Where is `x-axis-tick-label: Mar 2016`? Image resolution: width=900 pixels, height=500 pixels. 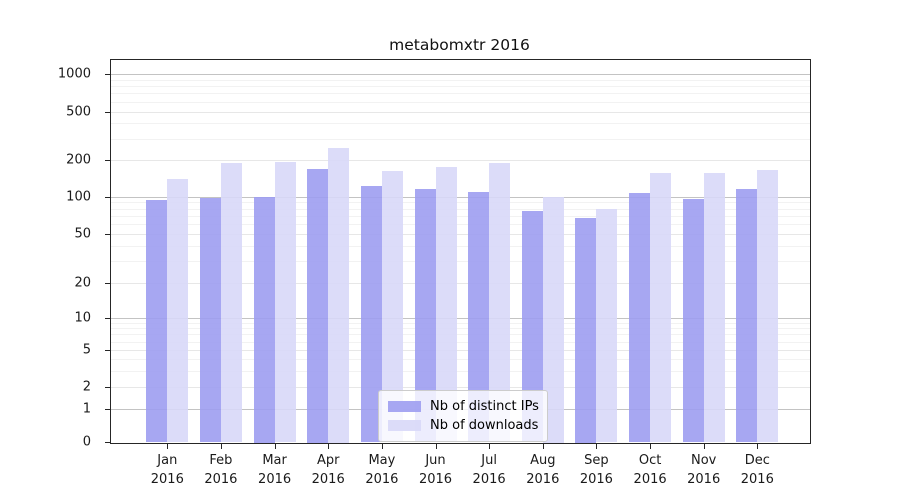
x-axis-tick-label: Mar 2016 is located at coordinates (275, 470).